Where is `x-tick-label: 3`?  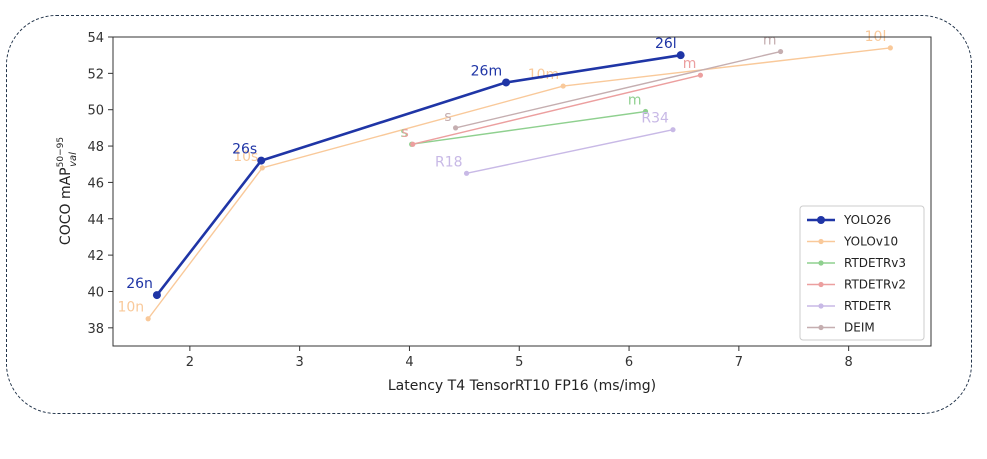 x-tick-label: 3 is located at coordinates (300, 362).